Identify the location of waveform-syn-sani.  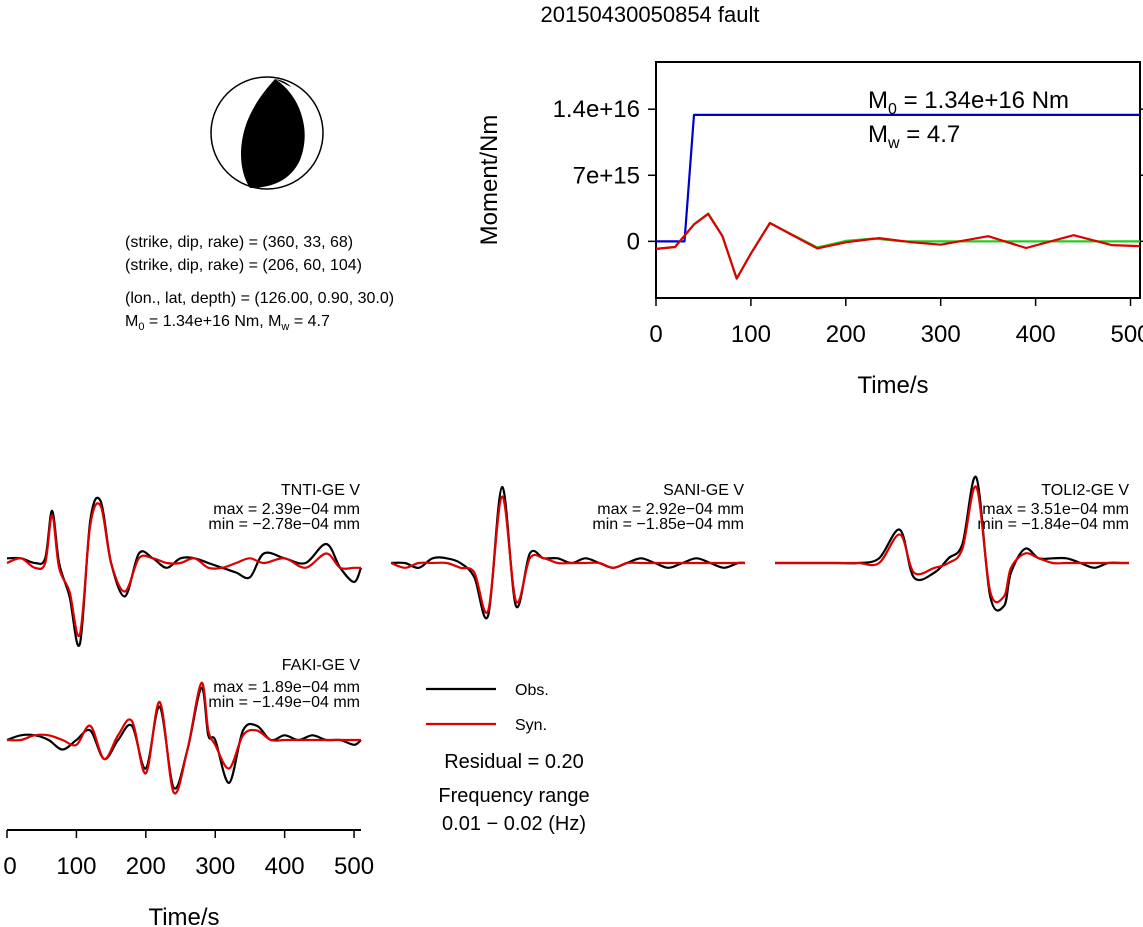
(567, 554).